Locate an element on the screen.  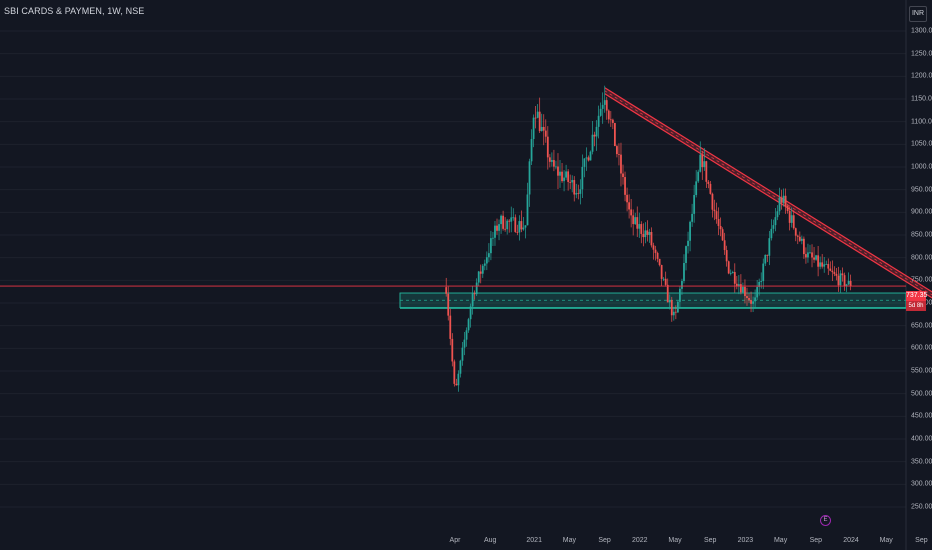
price-tick-label: 500.00 is located at coordinates (921, 394).